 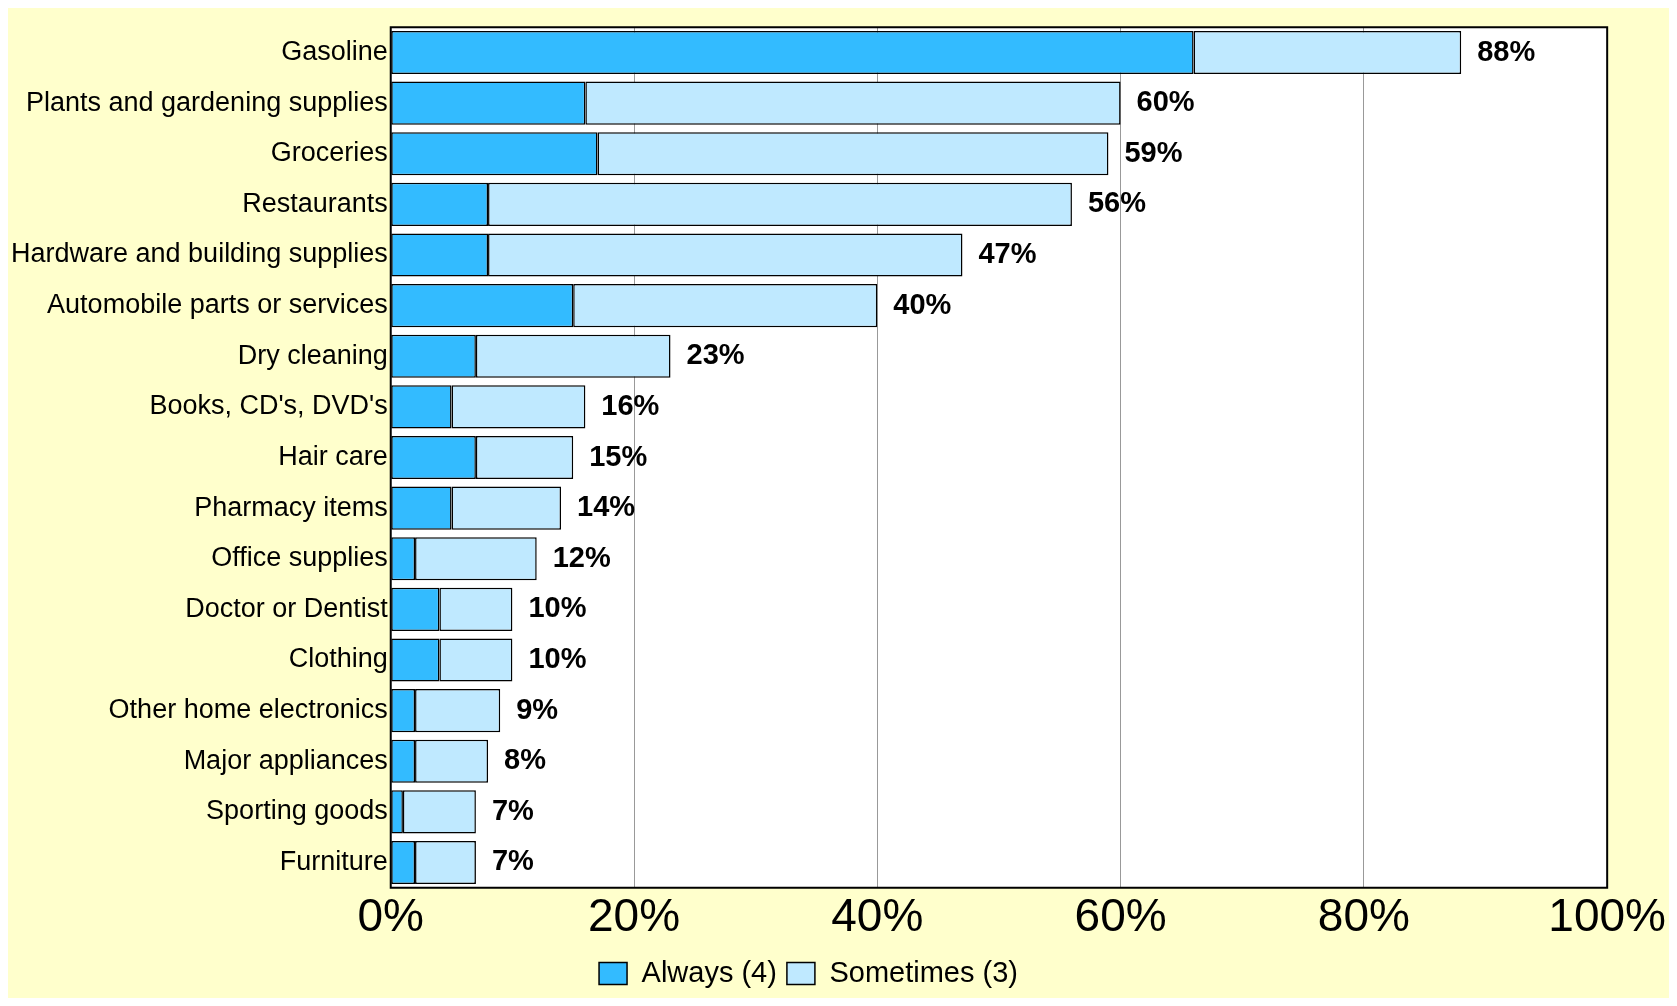 I want to click on total-label: 14%, so click(x=606, y=506).